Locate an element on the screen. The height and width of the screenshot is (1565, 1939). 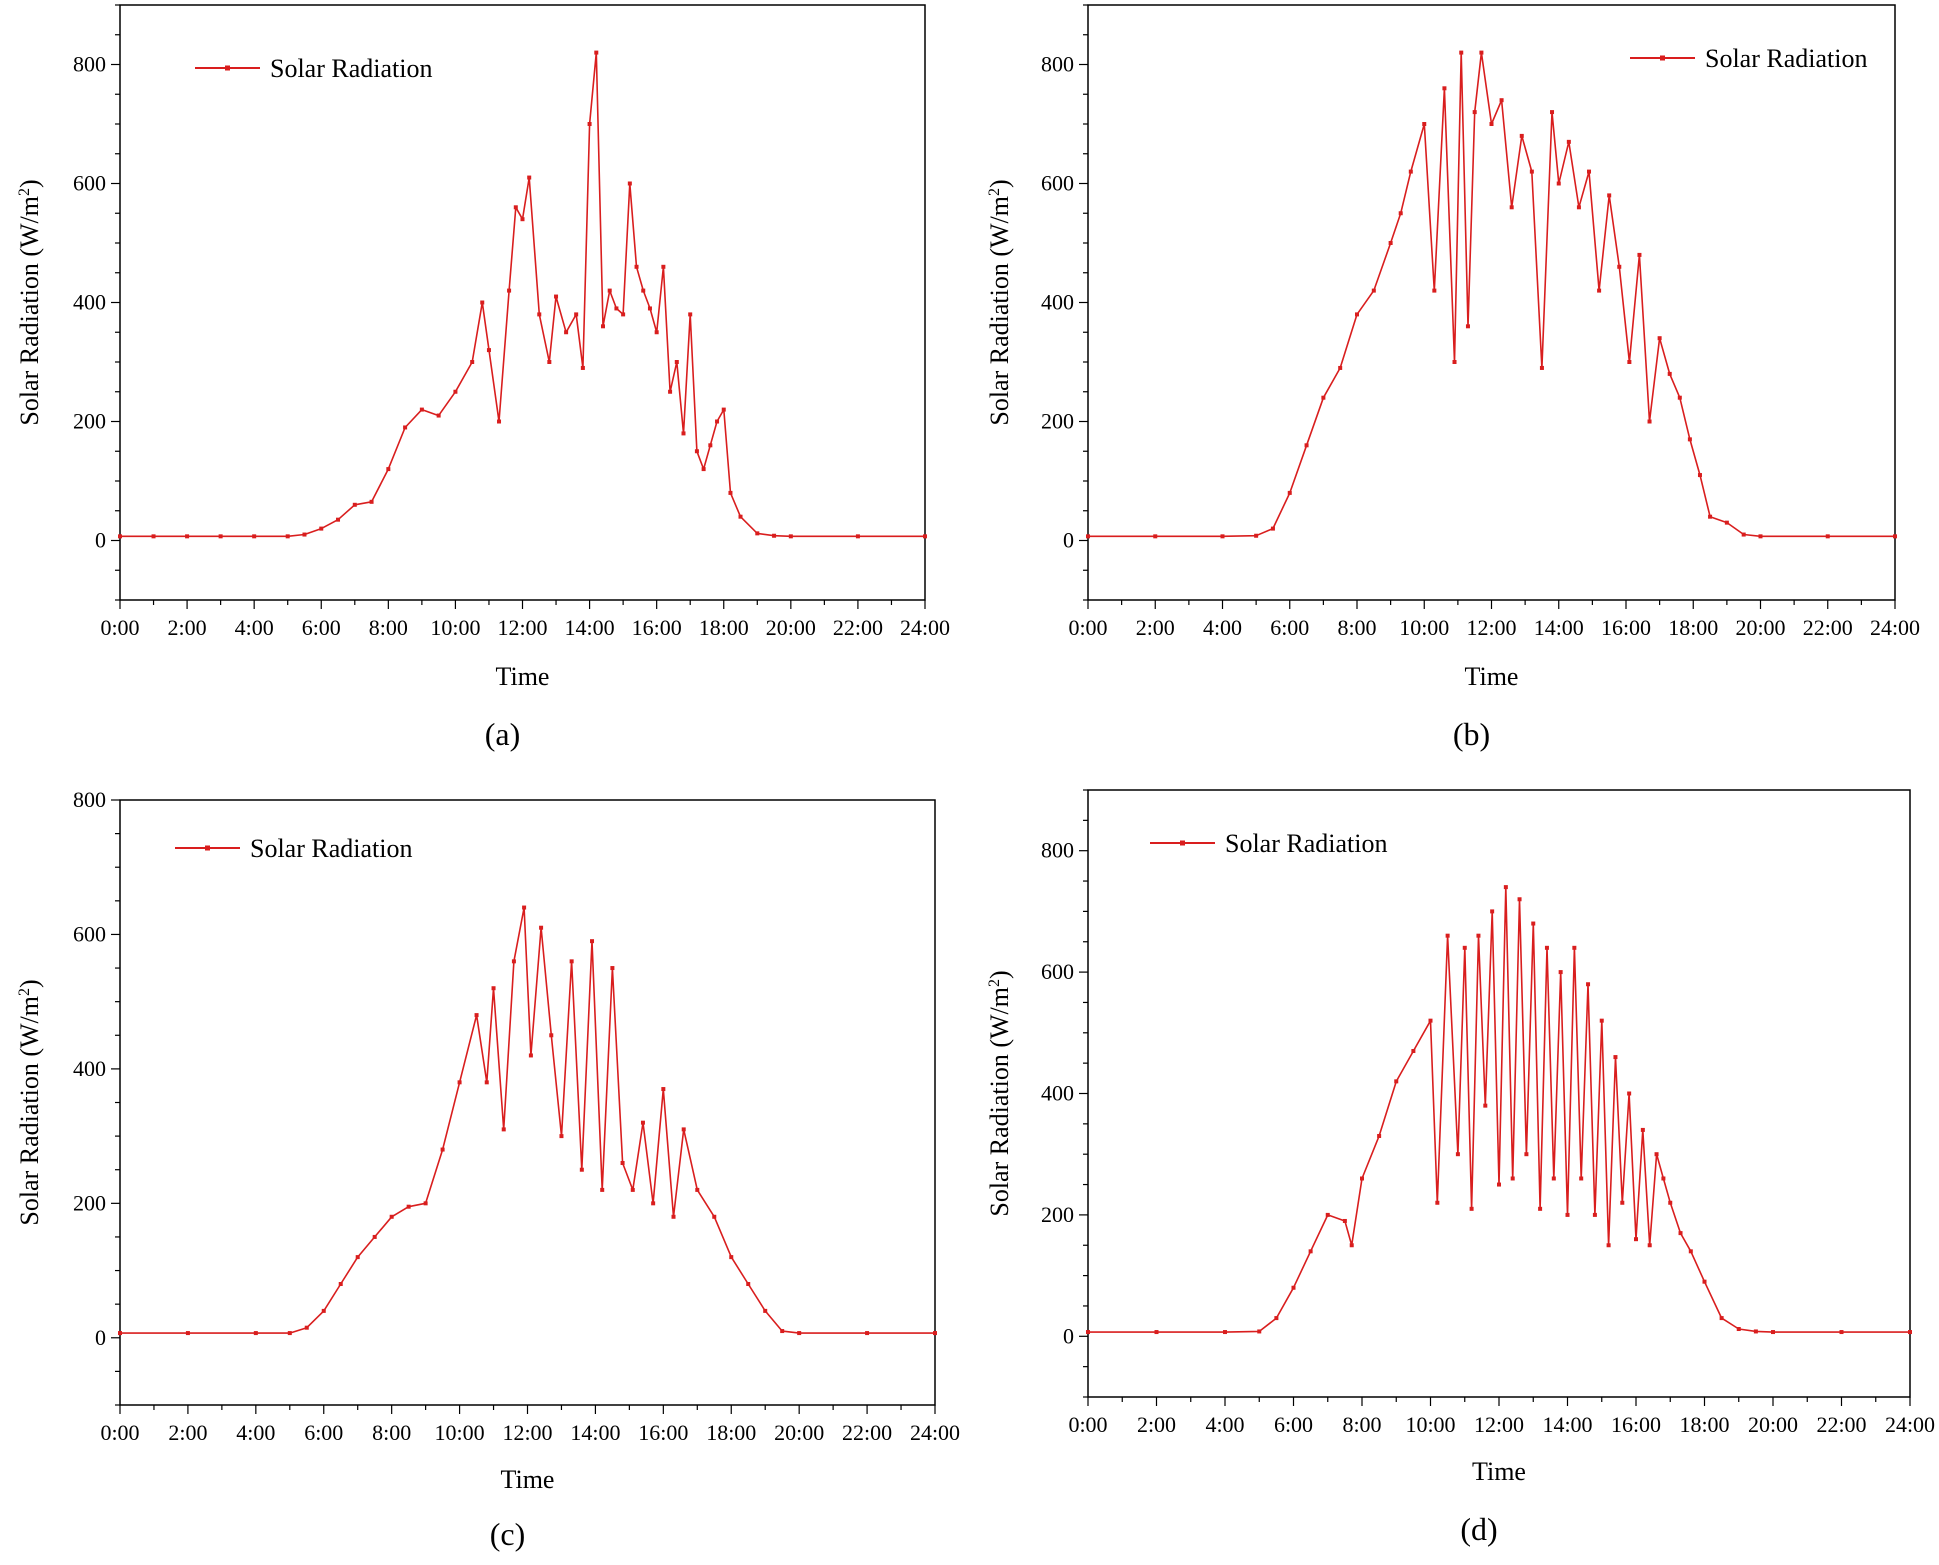
x-tick-label: 0:00 is located at coordinates (119, 627).